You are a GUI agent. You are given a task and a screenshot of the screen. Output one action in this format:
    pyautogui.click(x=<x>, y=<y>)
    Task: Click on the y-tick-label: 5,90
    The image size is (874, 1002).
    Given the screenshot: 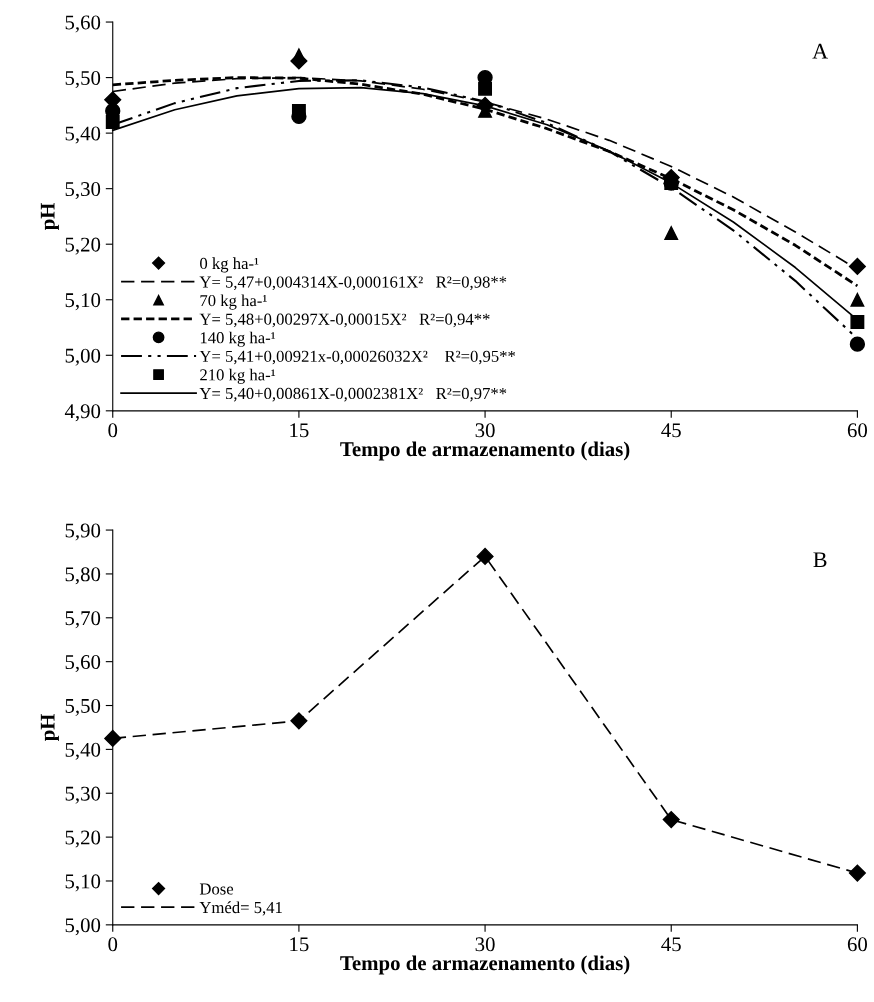 What is the action you would take?
    pyautogui.click(x=83, y=532)
    